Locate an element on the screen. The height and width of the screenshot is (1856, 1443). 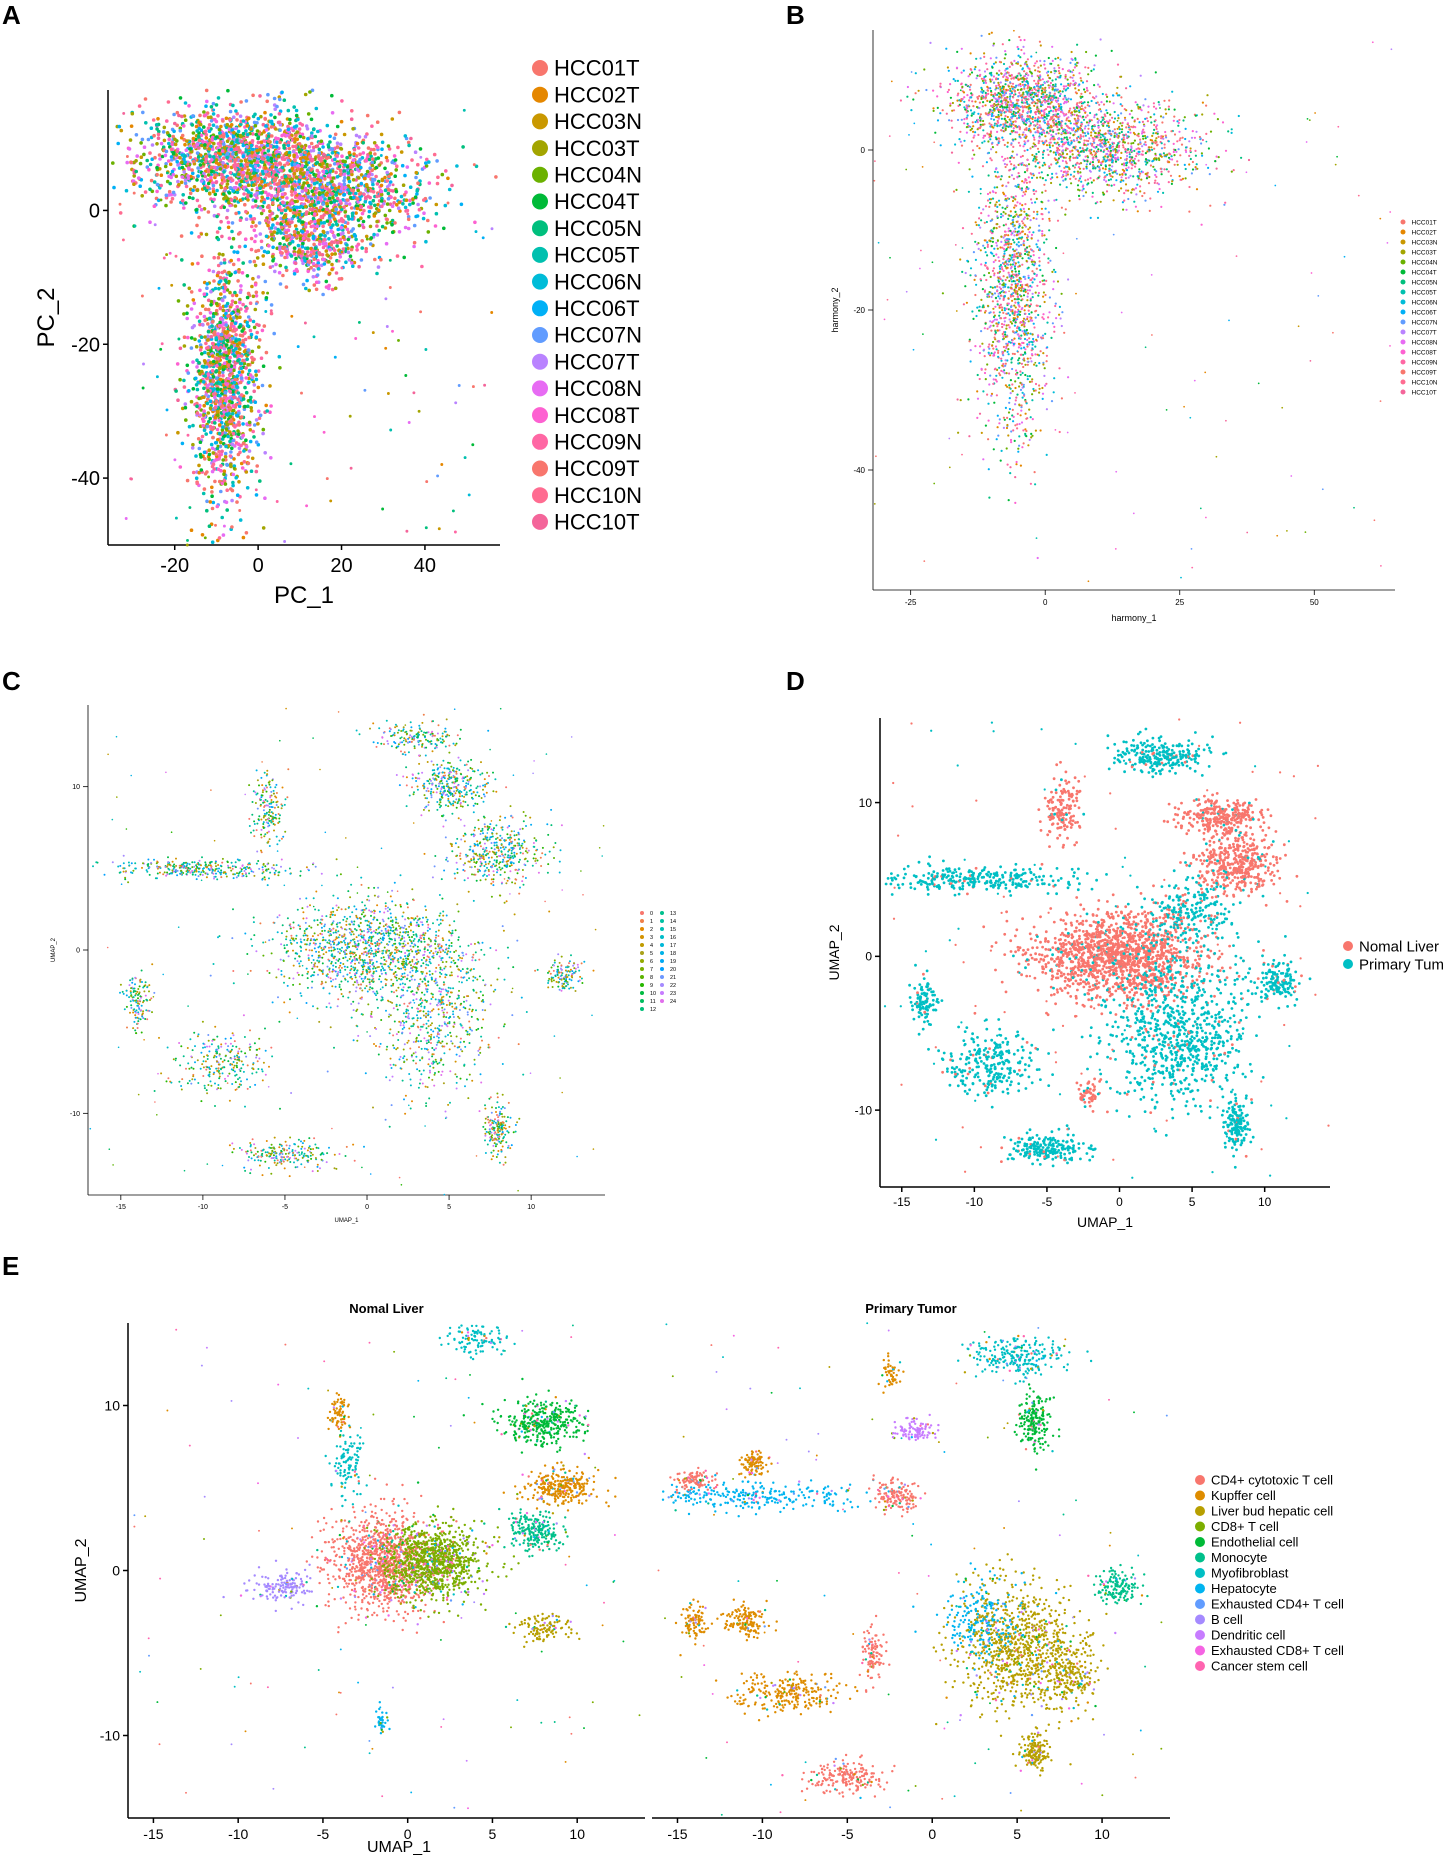
panel-letter-e: E is located at coordinates (10, 1266).